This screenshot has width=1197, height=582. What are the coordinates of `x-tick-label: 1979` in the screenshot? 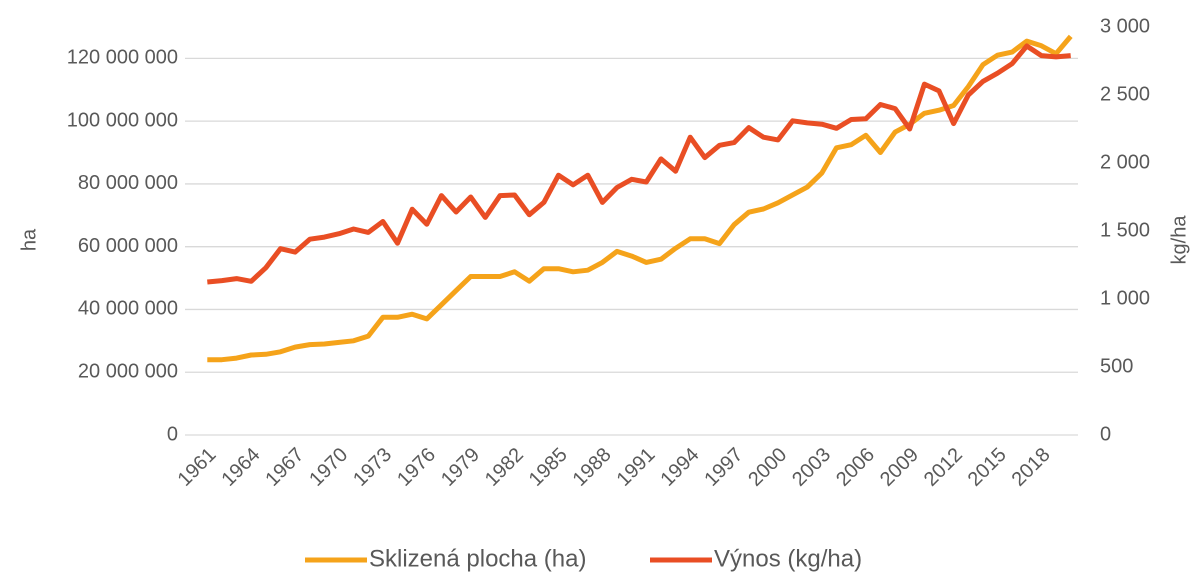 It's located at (460, 467).